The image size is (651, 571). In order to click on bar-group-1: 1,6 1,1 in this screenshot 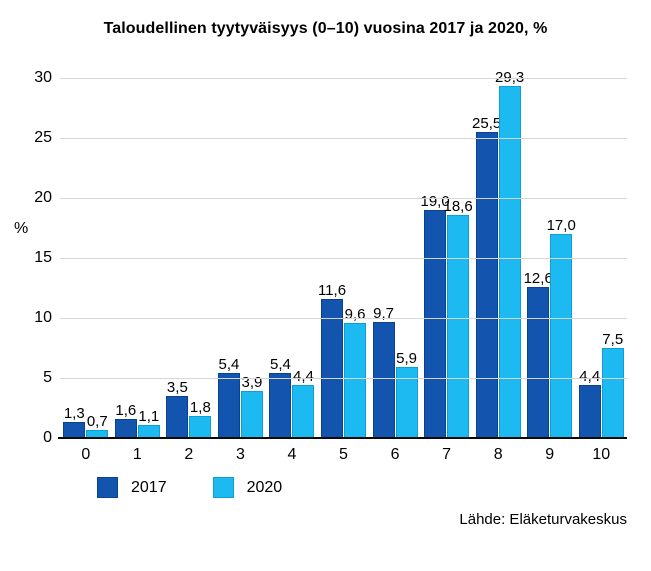, I will do `click(138, 258)`.